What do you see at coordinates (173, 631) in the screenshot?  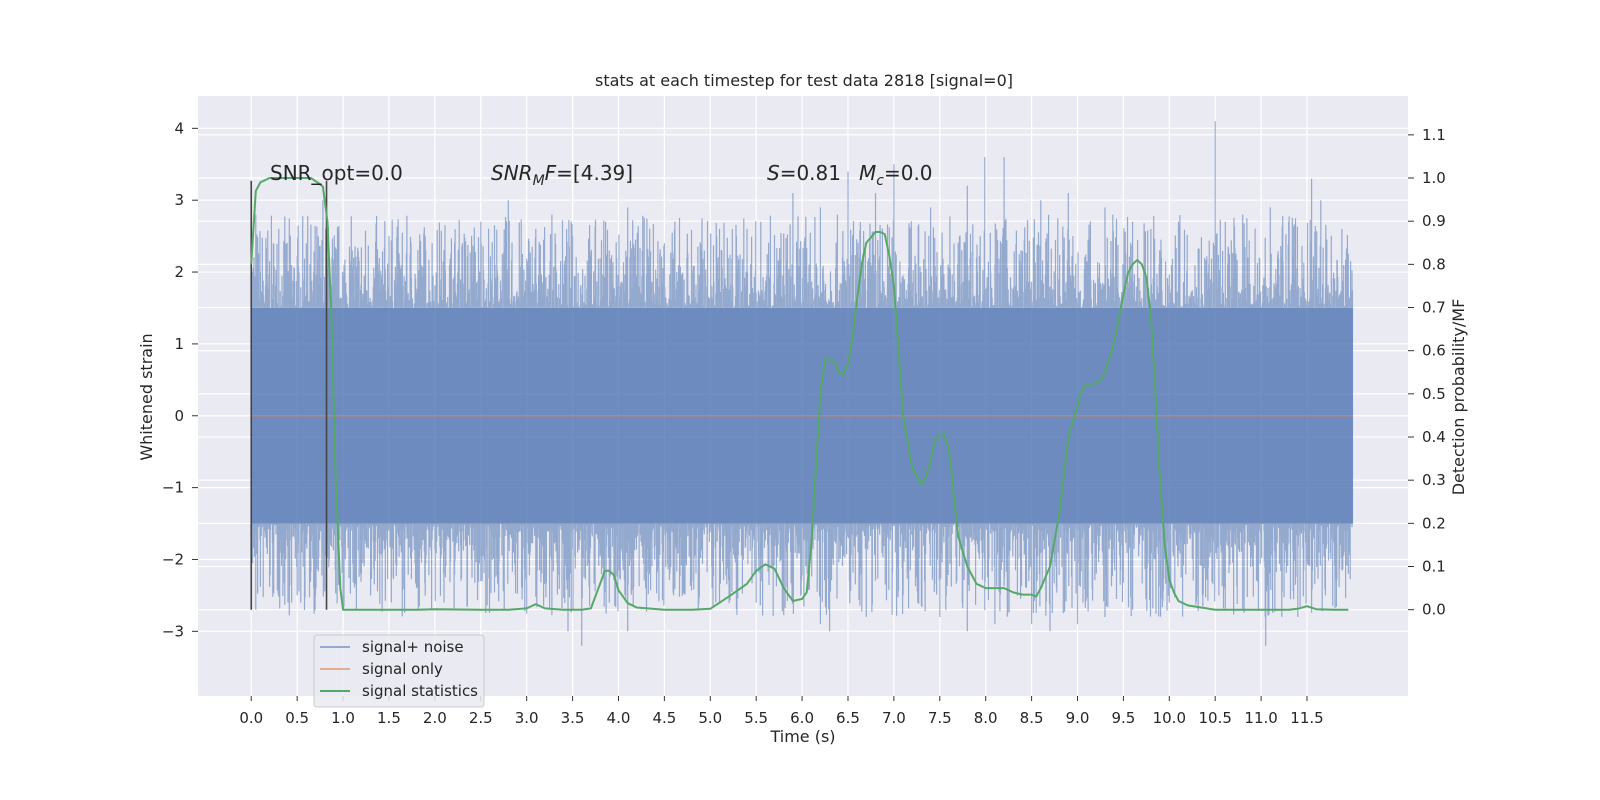 I see `left-y-tick-label: −3` at bounding box center [173, 631].